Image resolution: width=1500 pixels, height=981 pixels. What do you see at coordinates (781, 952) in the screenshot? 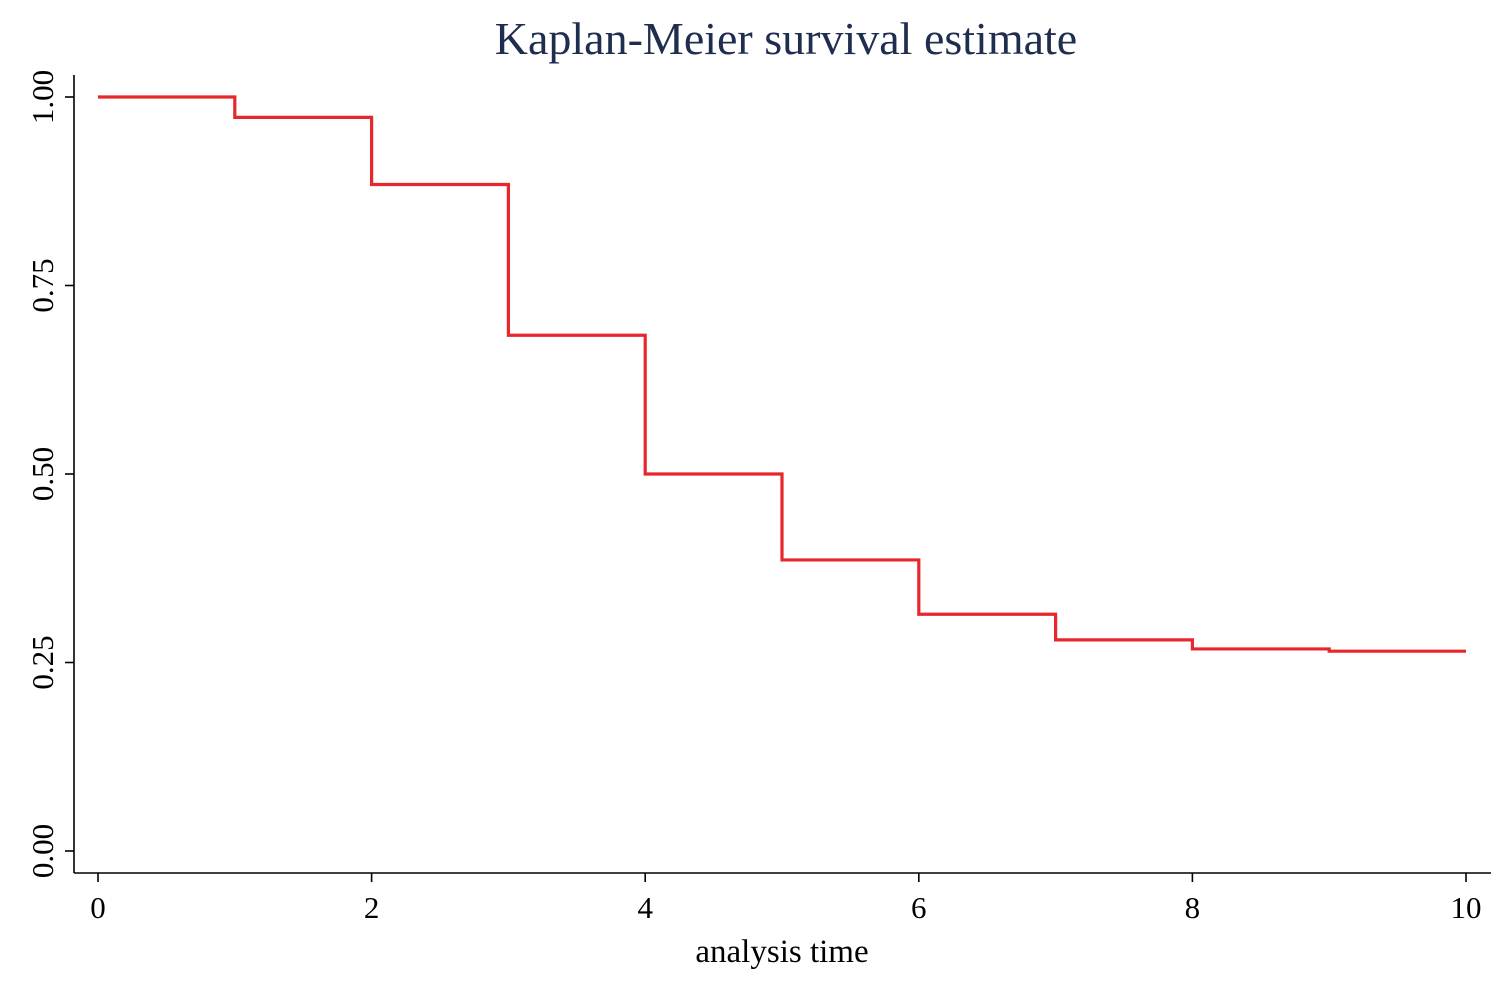
I see `x-axis-title: analysis time` at bounding box center [781, 952].